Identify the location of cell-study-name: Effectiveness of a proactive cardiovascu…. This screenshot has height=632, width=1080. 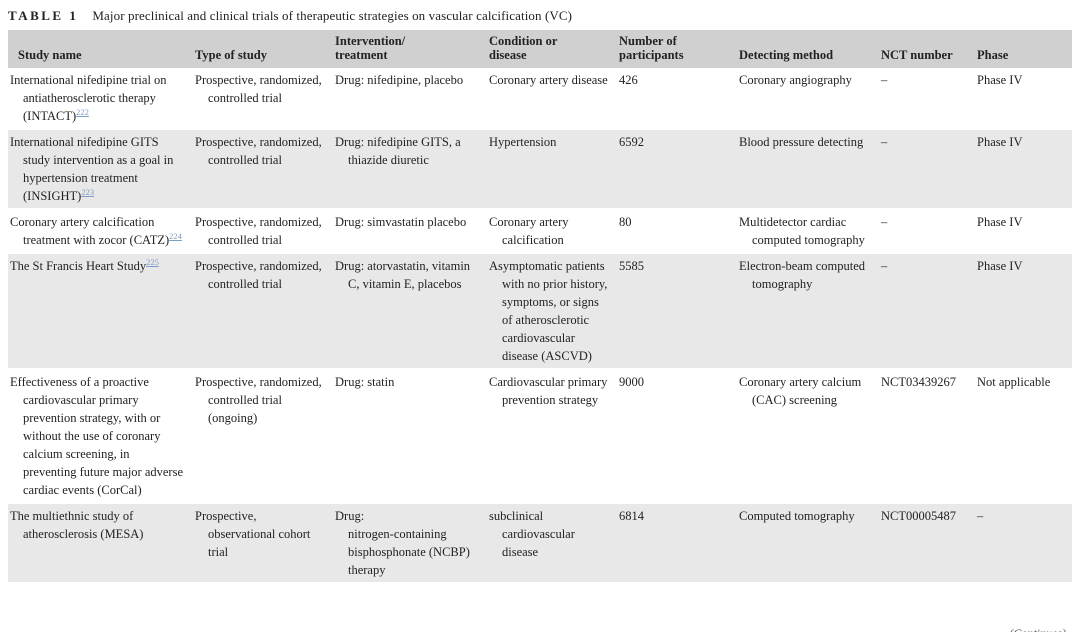
(100, 436).